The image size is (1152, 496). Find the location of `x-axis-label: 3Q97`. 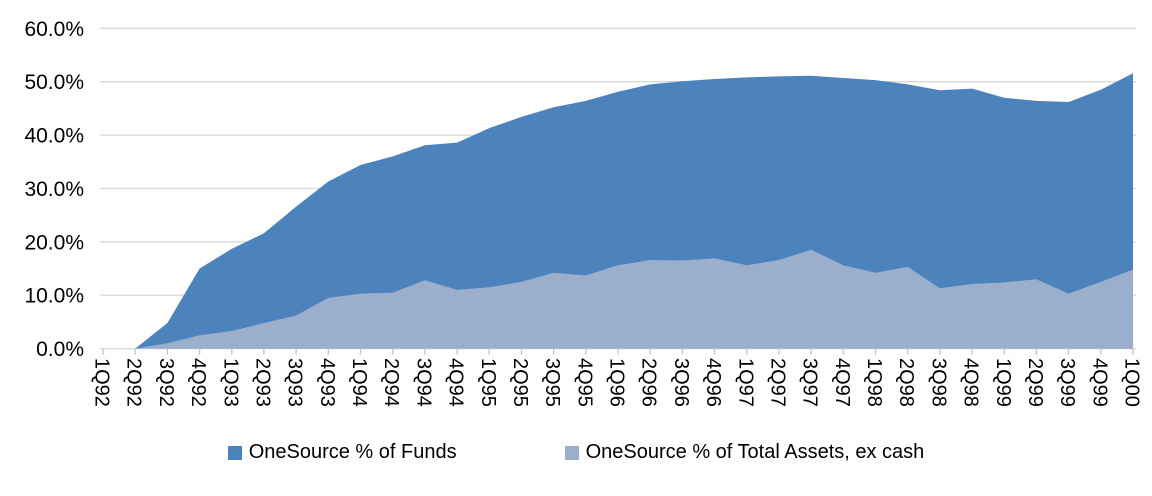

x-axis-label: 3Q97 is located at coordinates (810, 382).